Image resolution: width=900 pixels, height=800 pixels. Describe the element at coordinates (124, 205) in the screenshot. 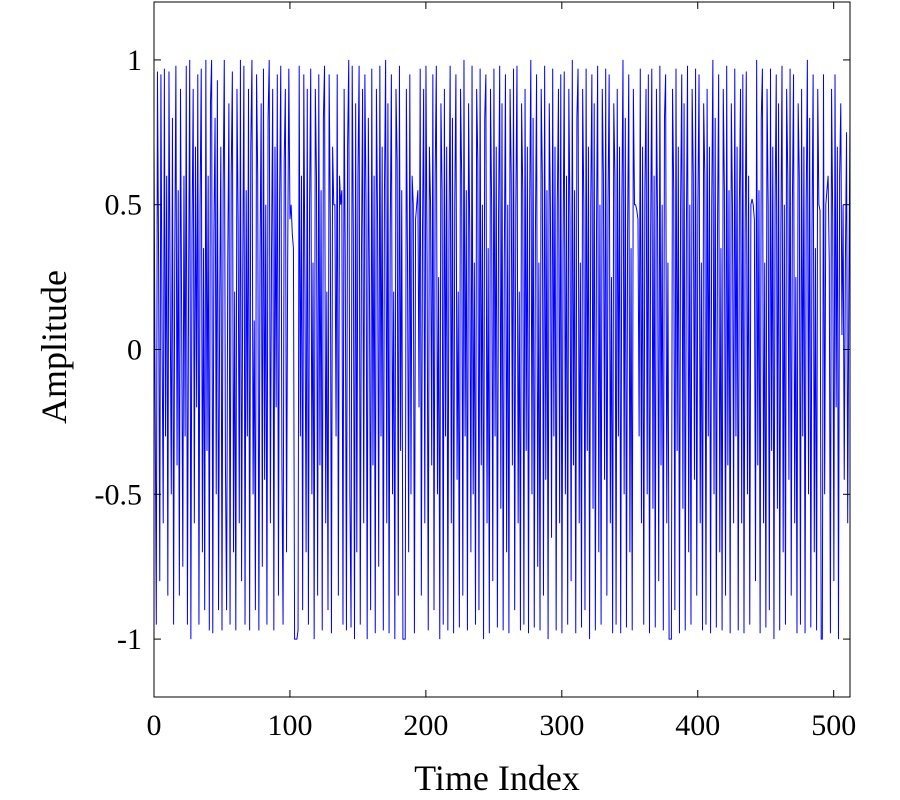

I see `y-tick-label: 0.5` at that location.